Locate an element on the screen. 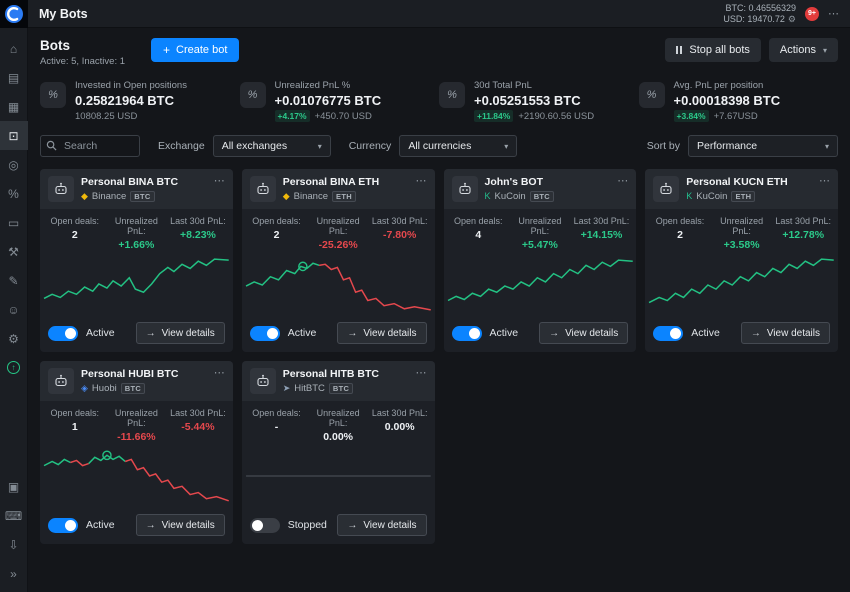  open-deals-col: Open deals: 1 is located at coordinates (75, 425).